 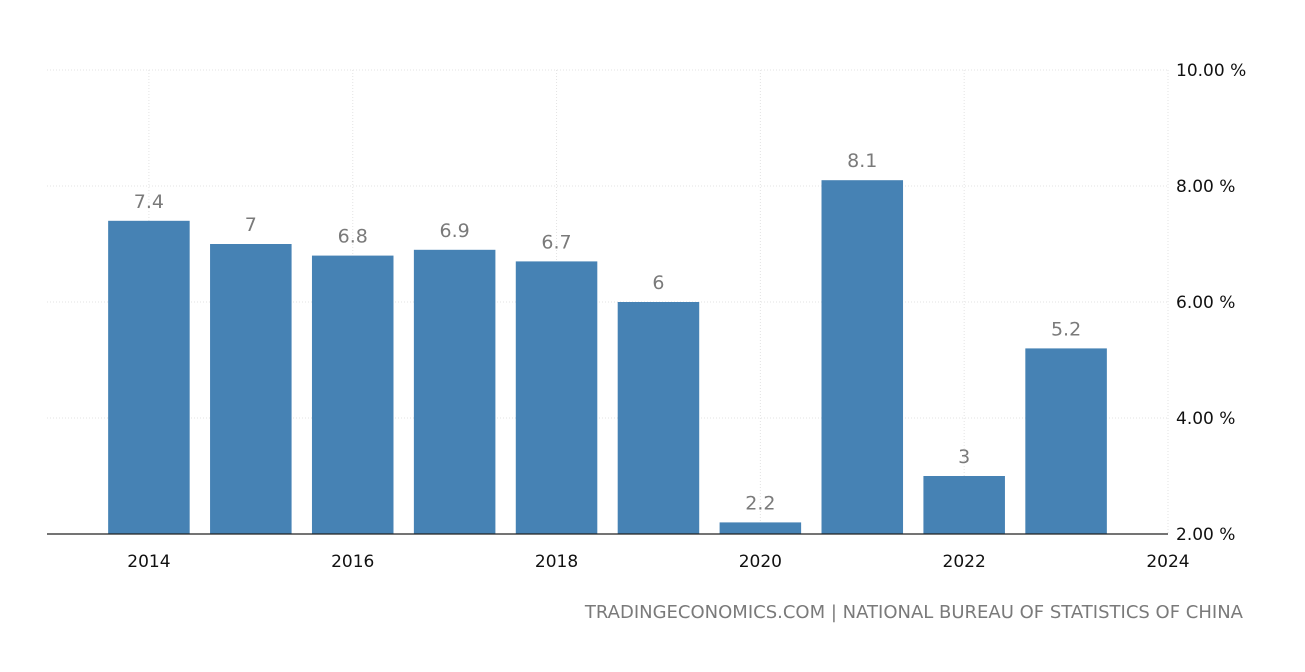 I want to click on x-tick-label: 2022, so click(x=964, y=562).